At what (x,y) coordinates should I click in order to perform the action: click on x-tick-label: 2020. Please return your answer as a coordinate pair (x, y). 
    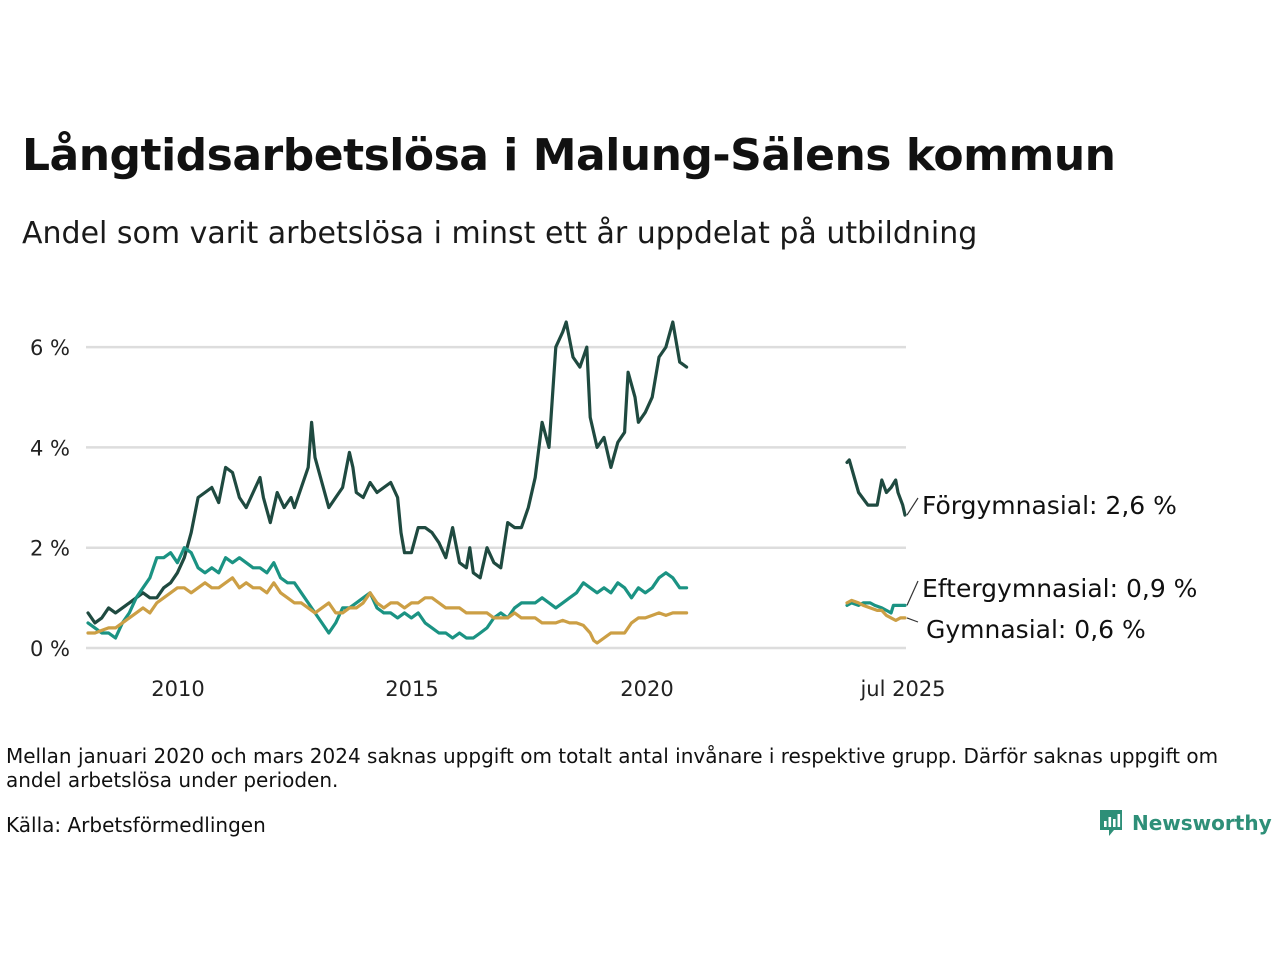
    Looking at the image, I should click on (646, 689).